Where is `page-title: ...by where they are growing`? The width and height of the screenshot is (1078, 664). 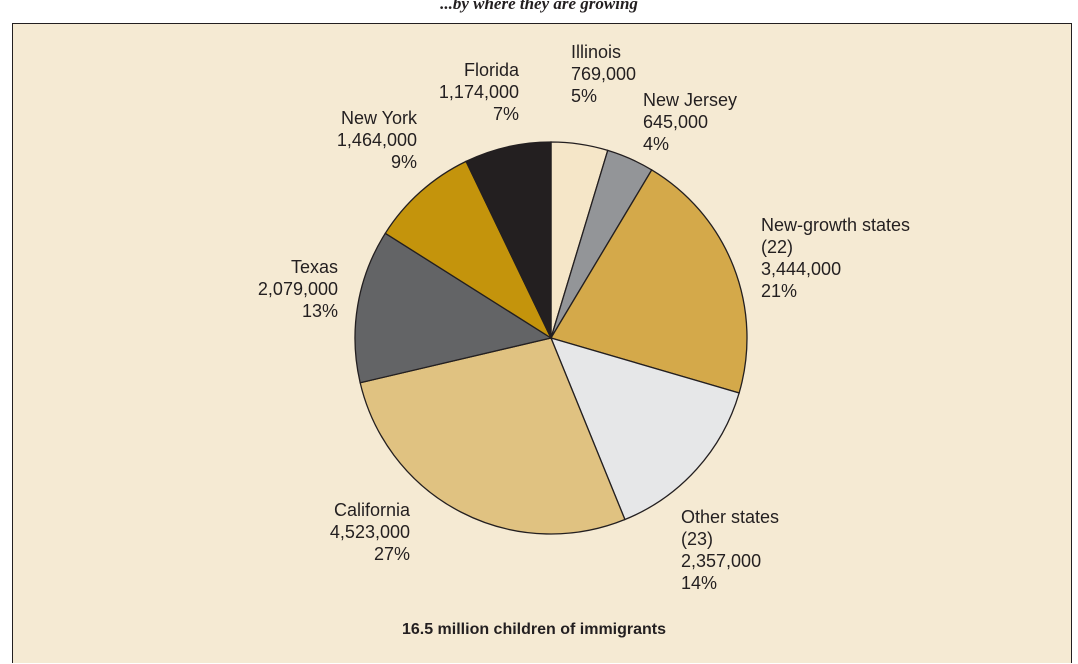 page-title: ...by where they are growing is located at coordinates (539, 6).